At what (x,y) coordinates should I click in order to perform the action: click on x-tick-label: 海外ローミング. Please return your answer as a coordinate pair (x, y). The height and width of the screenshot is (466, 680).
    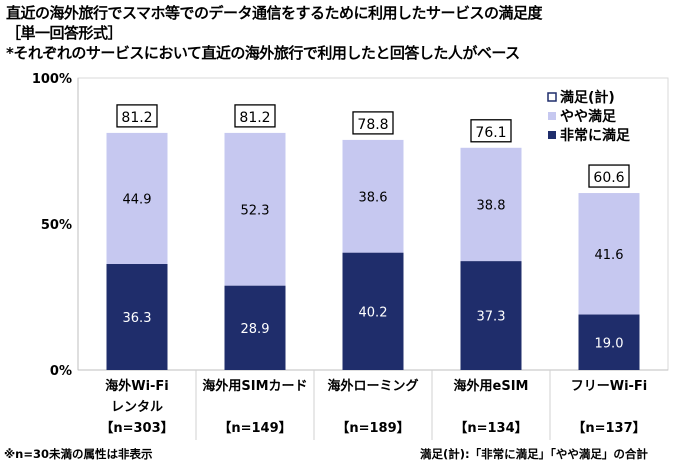
    Looking at the image, I should click on (372, 386).